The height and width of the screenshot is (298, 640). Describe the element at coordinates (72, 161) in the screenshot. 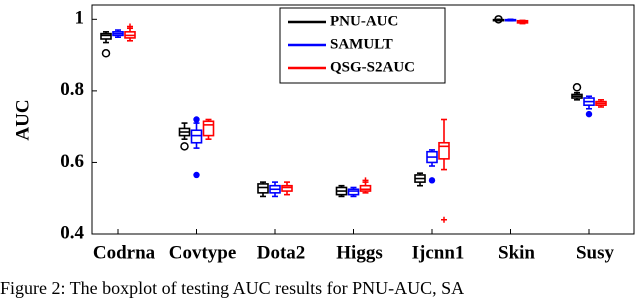

I see `y-tick-label: 0.6` at that location.